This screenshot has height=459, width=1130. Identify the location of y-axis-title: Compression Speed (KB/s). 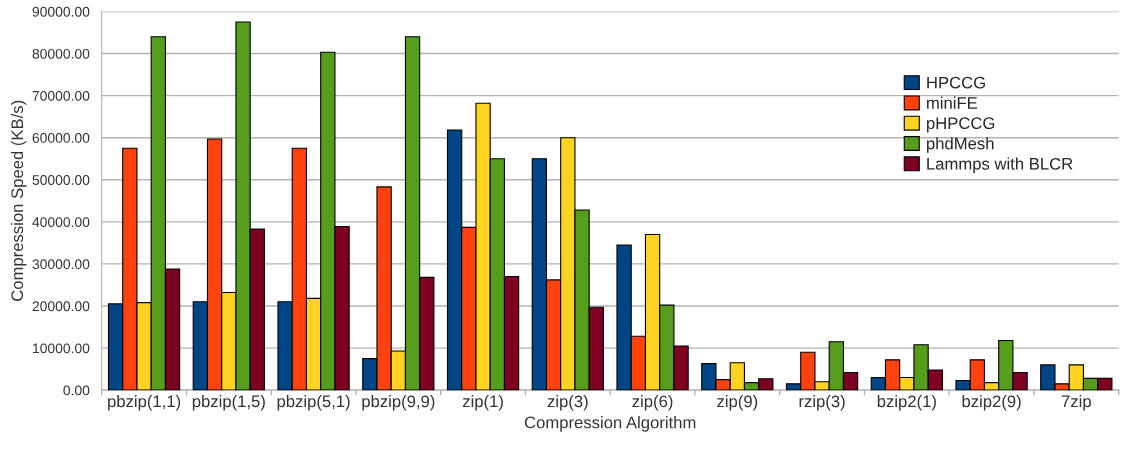
(18, 200).